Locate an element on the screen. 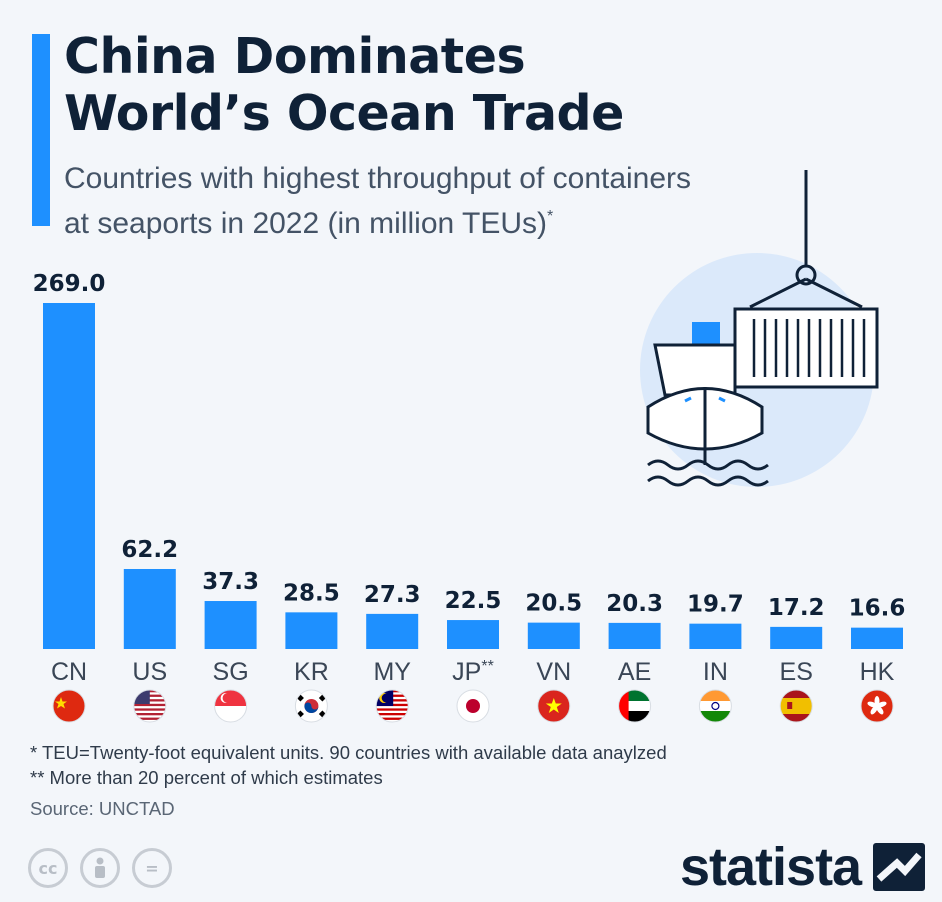  category-label: IN is located at coordinates (715, 672).